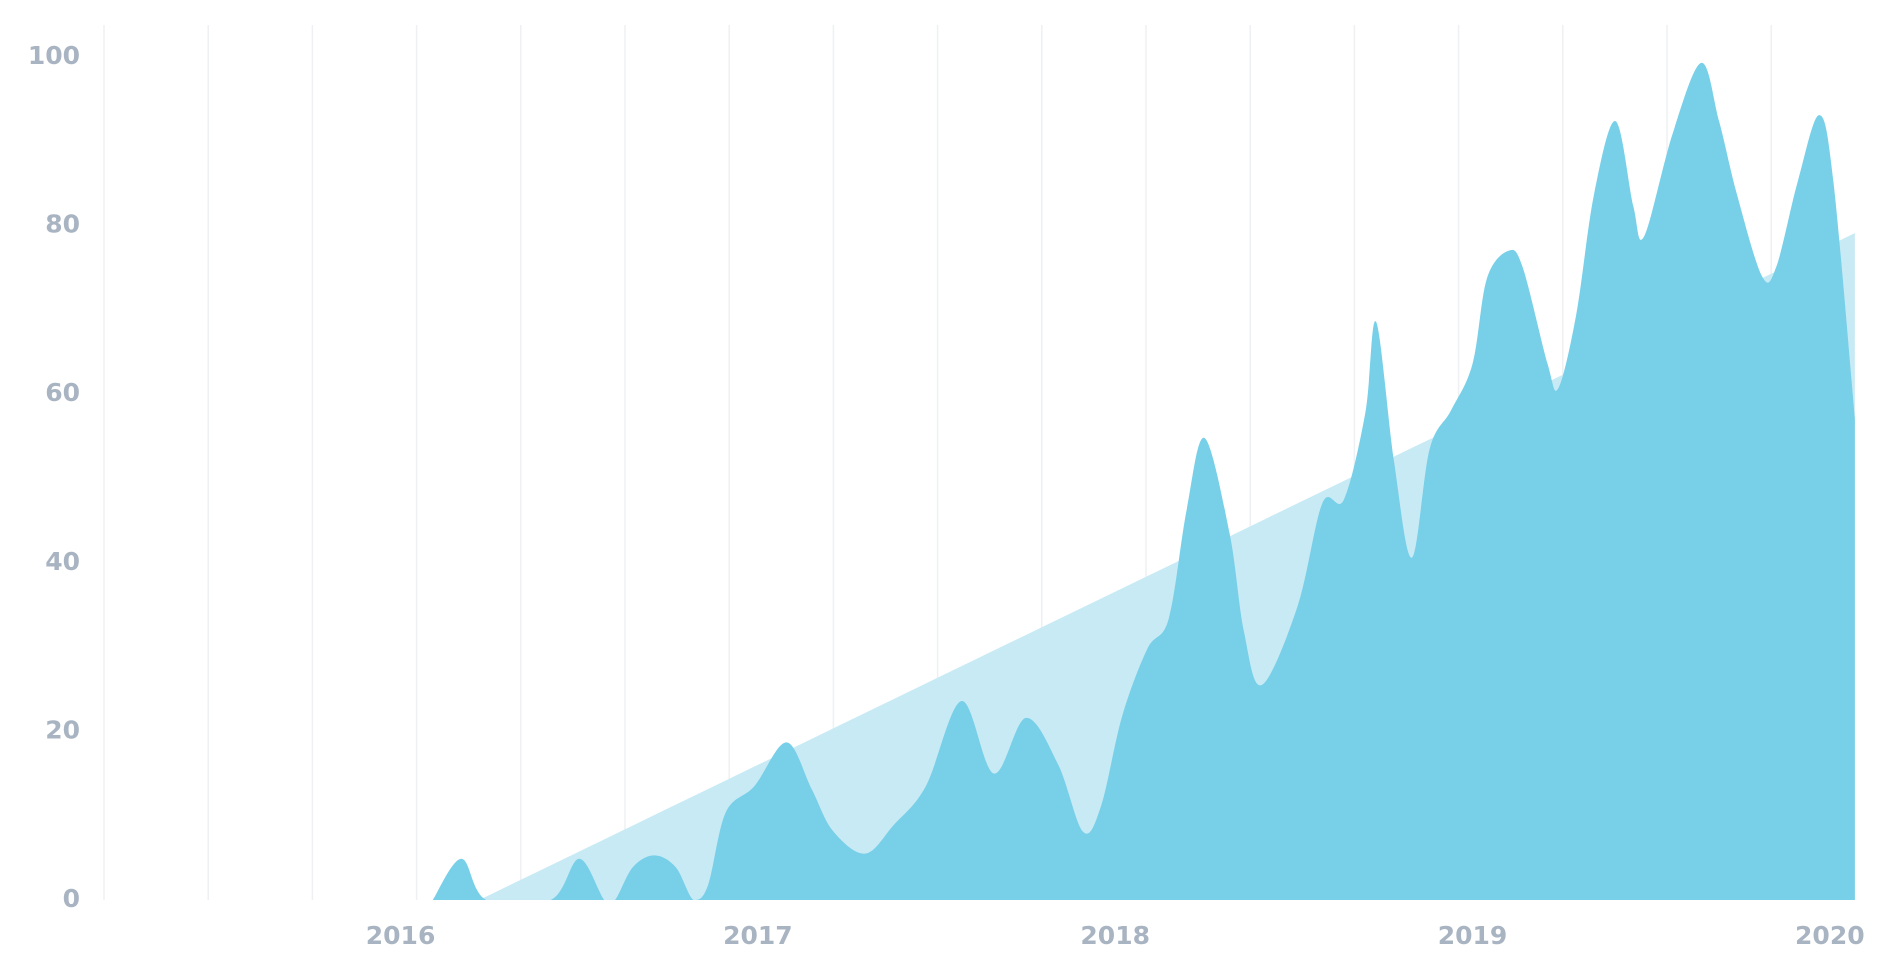  What do you see at coordinates (62, 224) in the screenshot?
I see `y-tick-label: 80` at bounding box center [62, 224].